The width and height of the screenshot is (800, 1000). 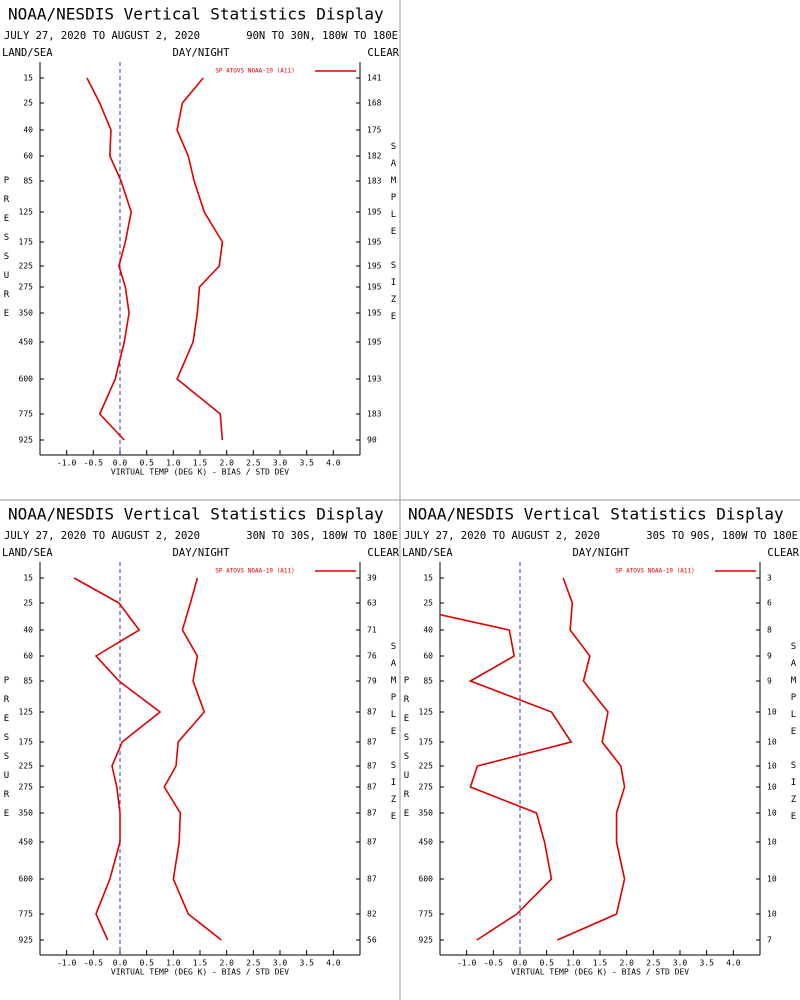 I want to click on sample-size: 168, so click(x=374, y=103).